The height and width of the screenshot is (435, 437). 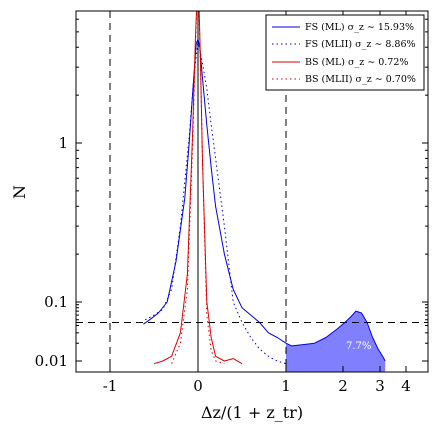 I want to click on y-tick-label: 0.01, so click(x=51, y=361).